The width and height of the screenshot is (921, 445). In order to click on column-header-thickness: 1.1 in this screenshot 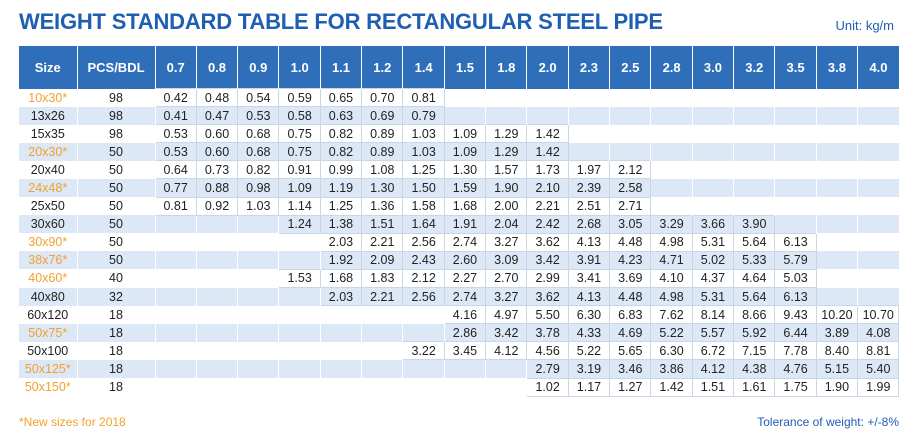, I will do `click(341, 67)`.